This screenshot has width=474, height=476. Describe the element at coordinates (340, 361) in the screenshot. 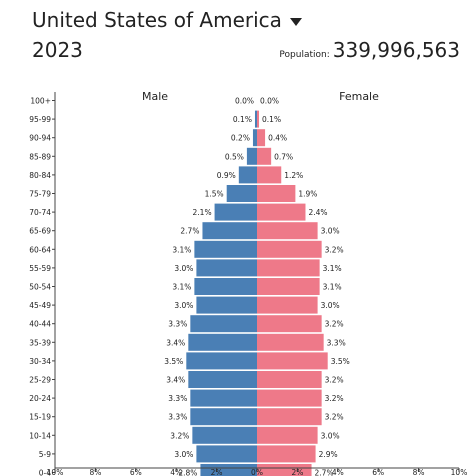

I see `female-value-label: 3.5%` at that location.